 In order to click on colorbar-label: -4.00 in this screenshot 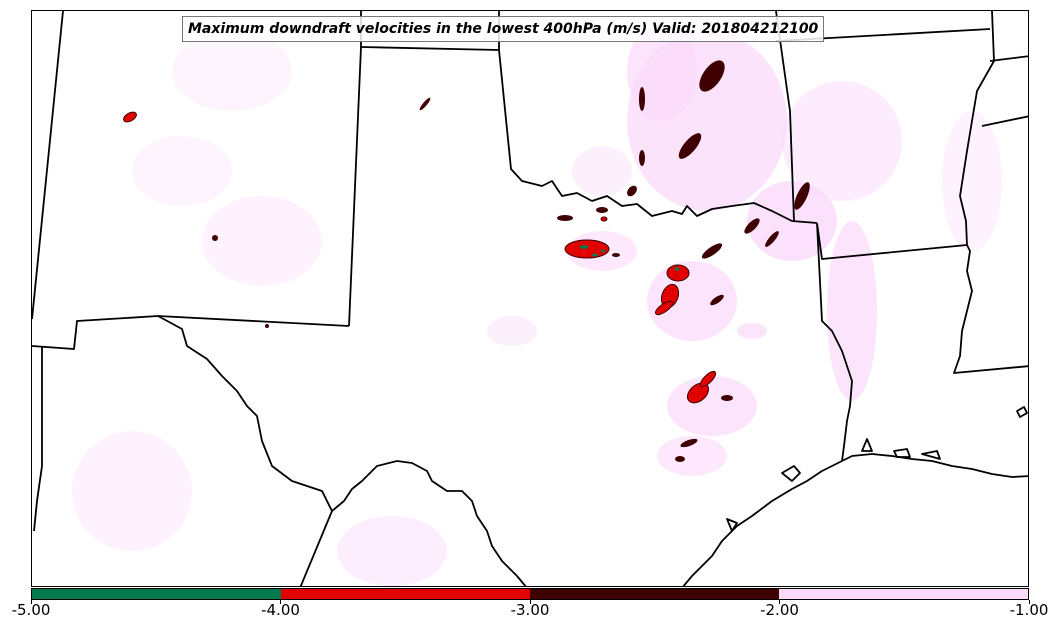, I will do `click(280, 610)`.